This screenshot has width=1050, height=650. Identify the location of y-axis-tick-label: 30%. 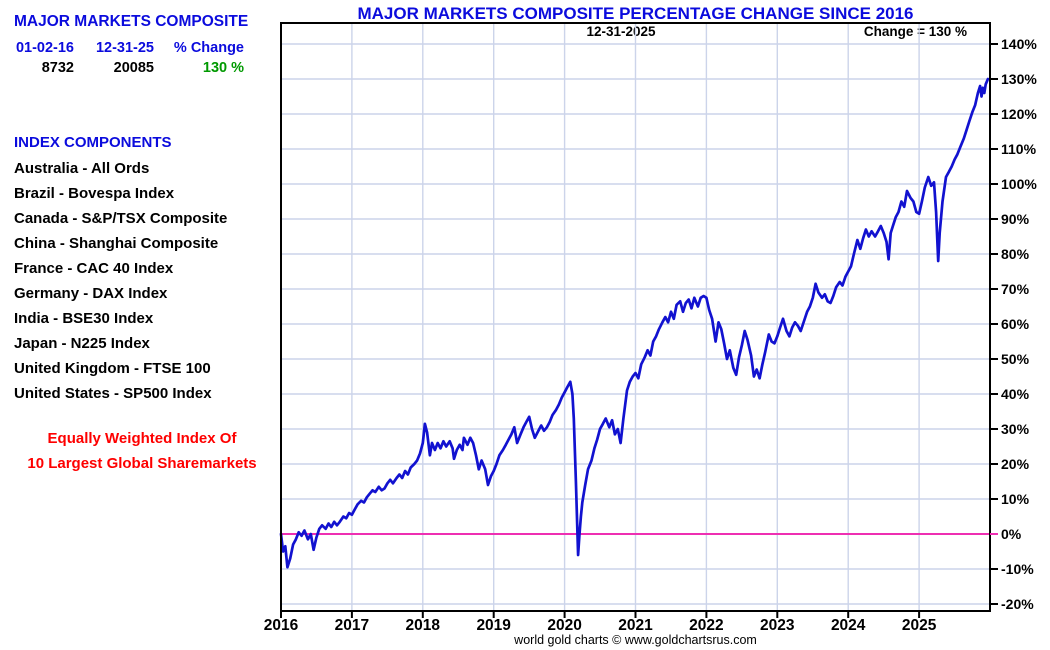
(1015, 429).